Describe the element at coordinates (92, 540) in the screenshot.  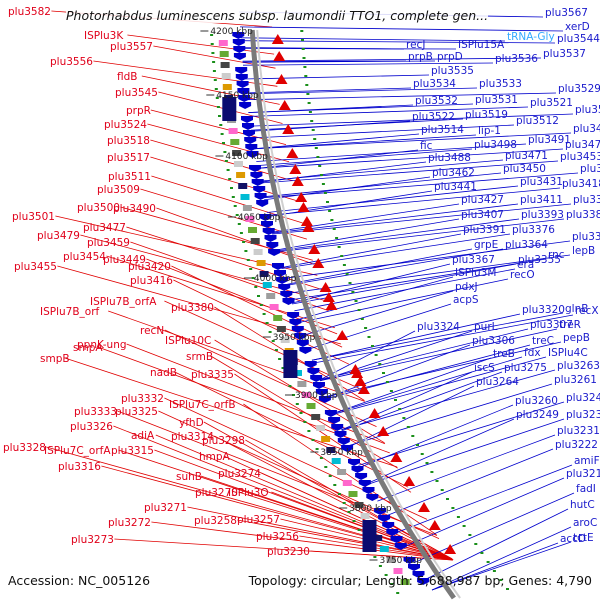
I see `left-gene-label: plu3273` at that location.